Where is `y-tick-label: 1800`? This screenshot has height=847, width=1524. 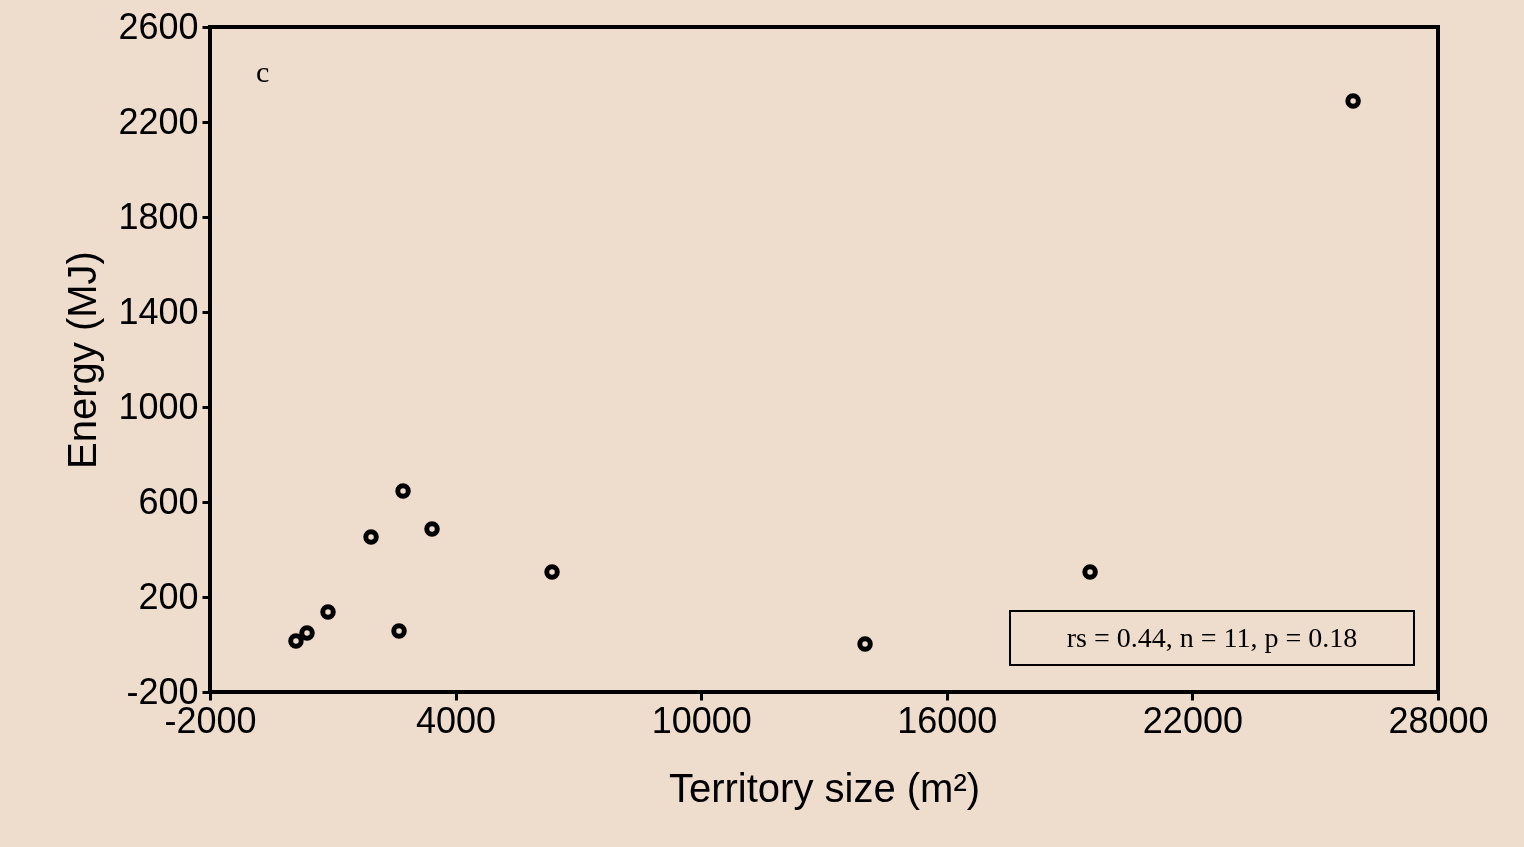
y-tick-label: 1800 is located at coordinates (158, 216).